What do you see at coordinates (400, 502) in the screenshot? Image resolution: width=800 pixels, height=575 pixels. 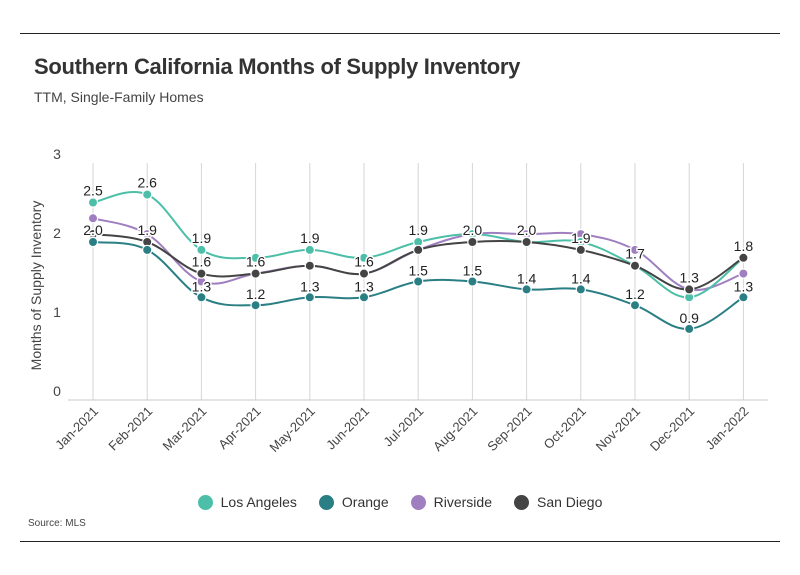 I see `legend: Los Angeles Orange Riverside San Diego` at bounding box center [400, 502].